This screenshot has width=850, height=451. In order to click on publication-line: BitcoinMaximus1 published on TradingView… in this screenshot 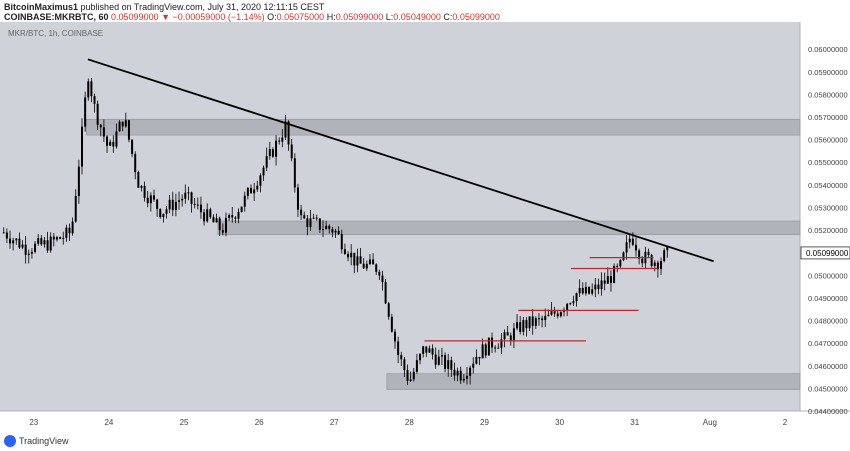, I will do `click(164, 7)`.